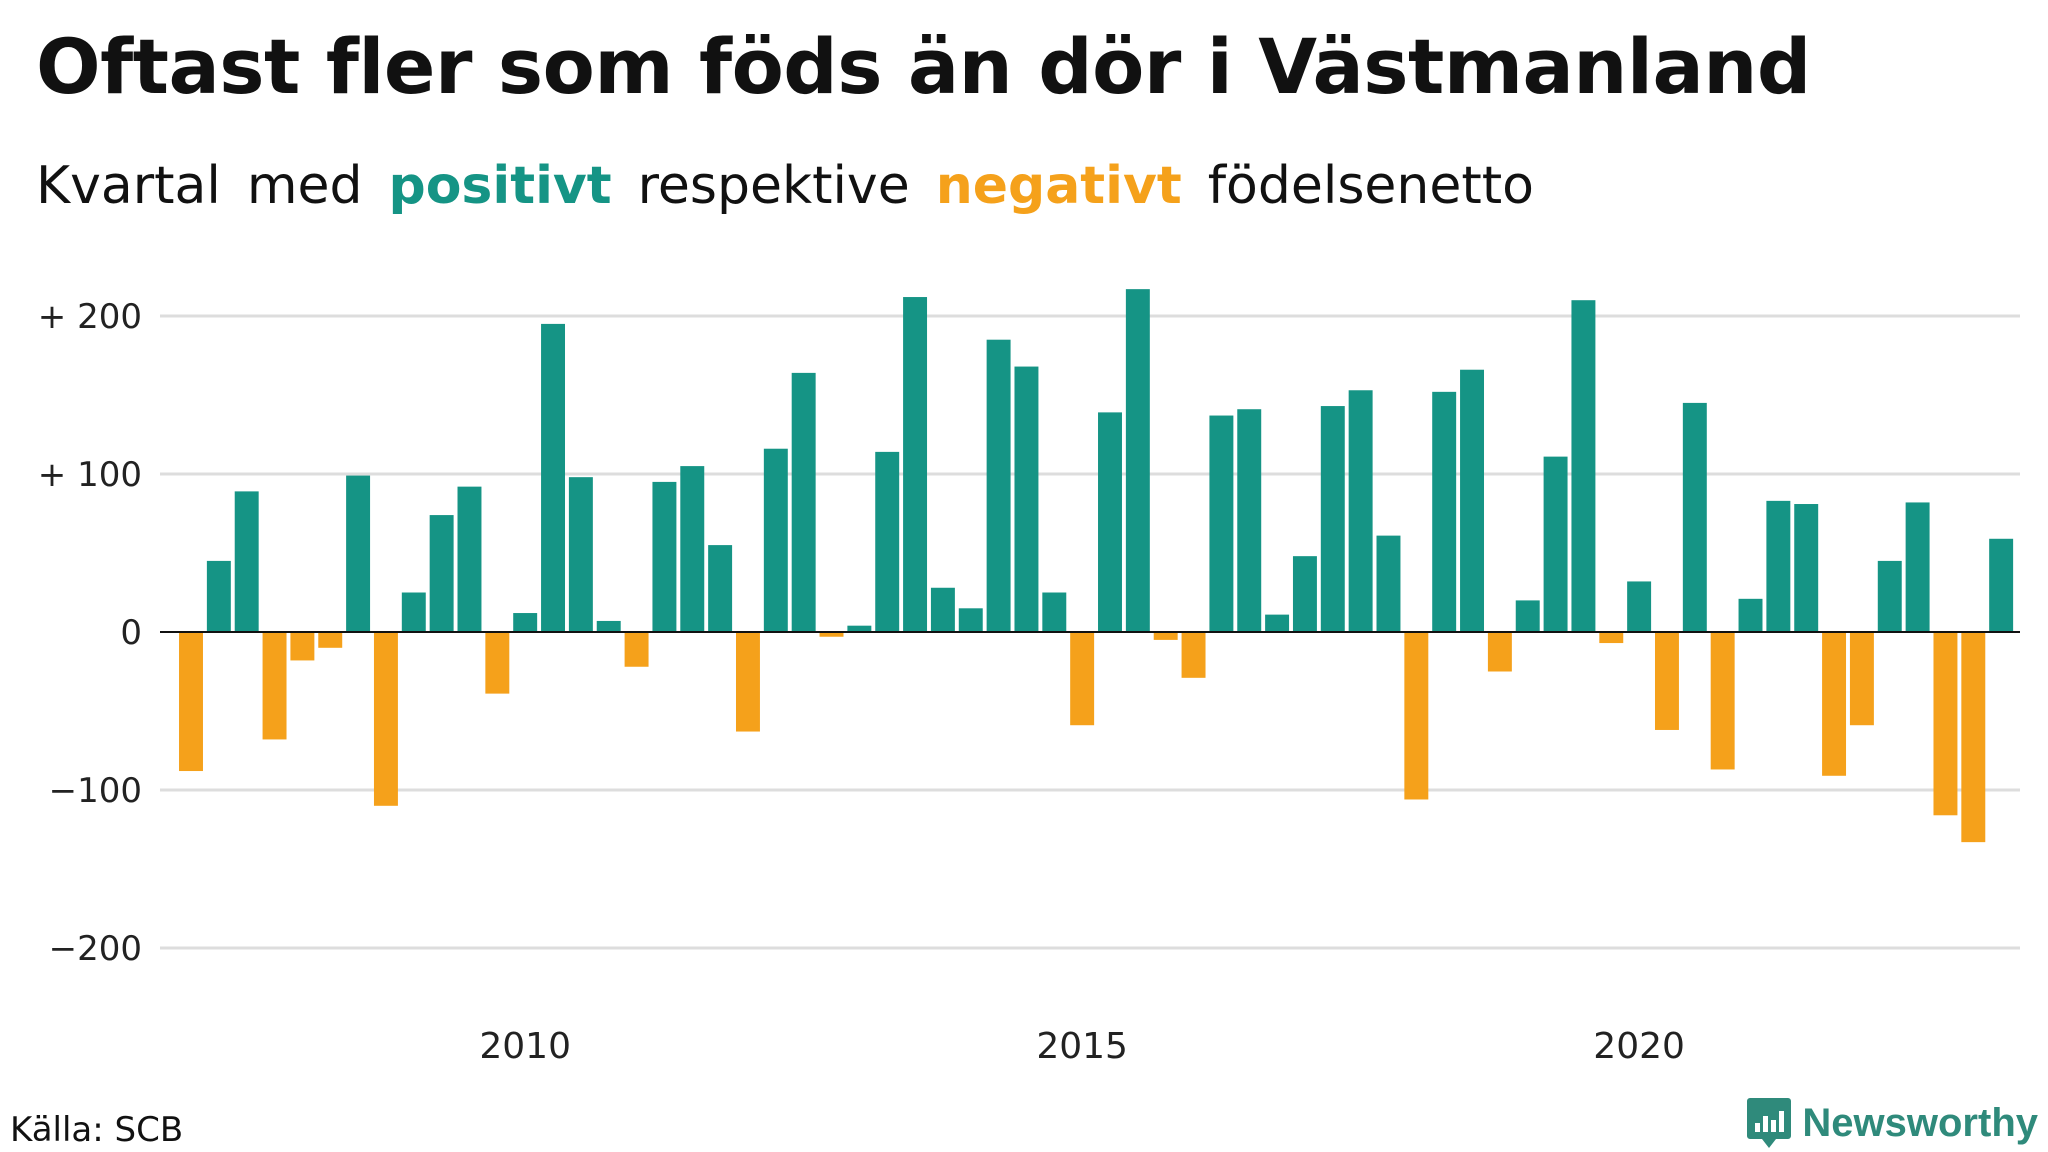  I want to click on legend-positive: positivt, so click(500, 186).